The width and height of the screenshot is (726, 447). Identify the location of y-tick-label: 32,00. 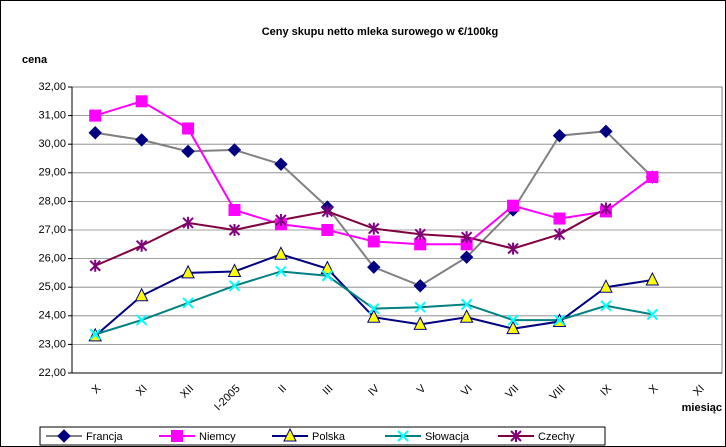
(52, 87).